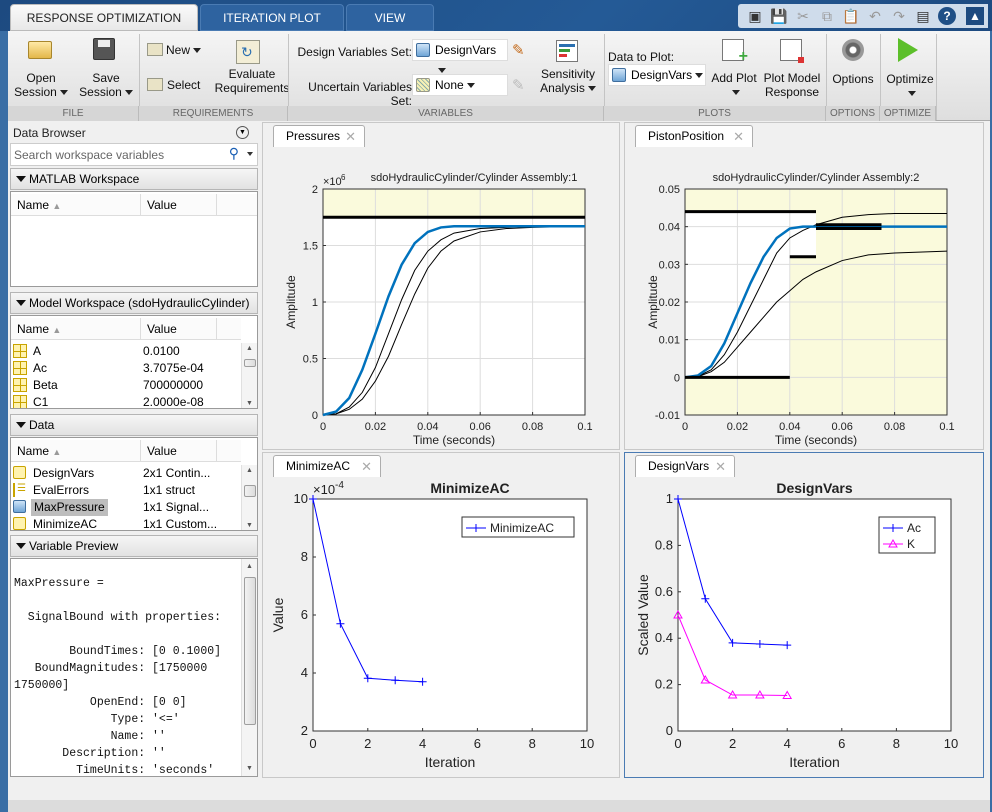  Describe the element at coordinates (134, 546) in the screenshot. I see `variable-preview-section: Variable Preview` at that location.